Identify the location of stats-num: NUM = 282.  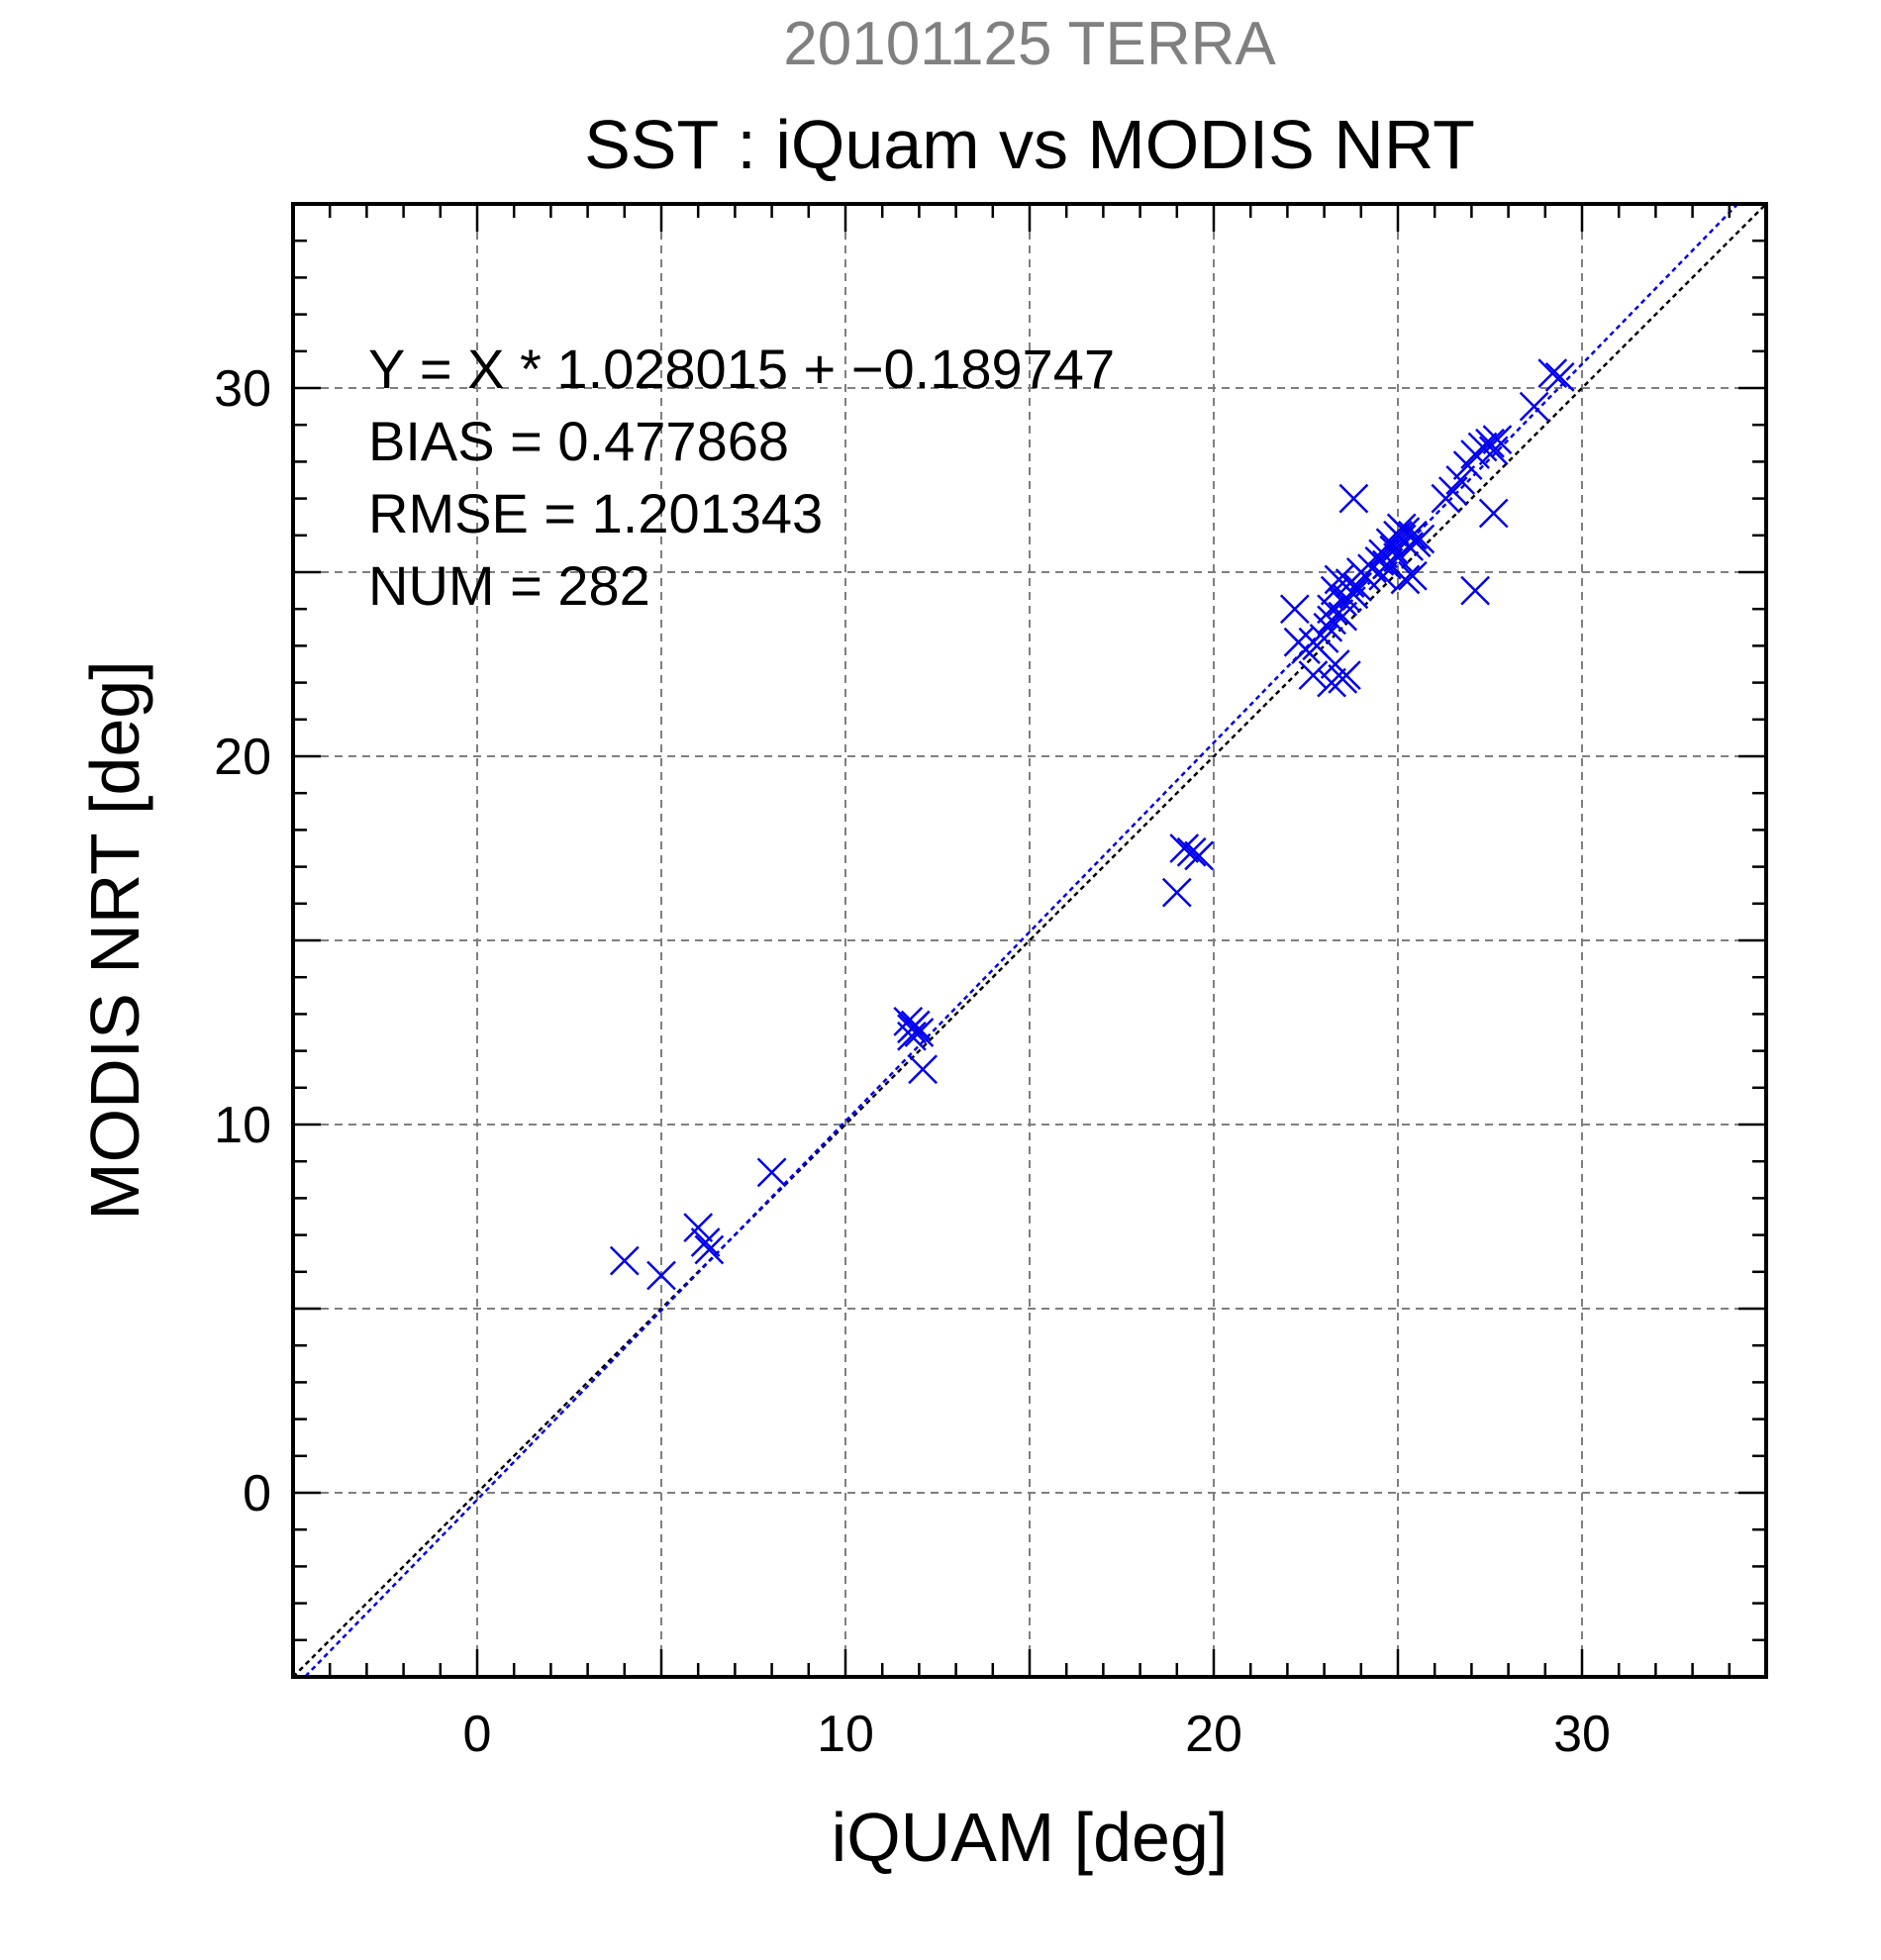
(509, 585).